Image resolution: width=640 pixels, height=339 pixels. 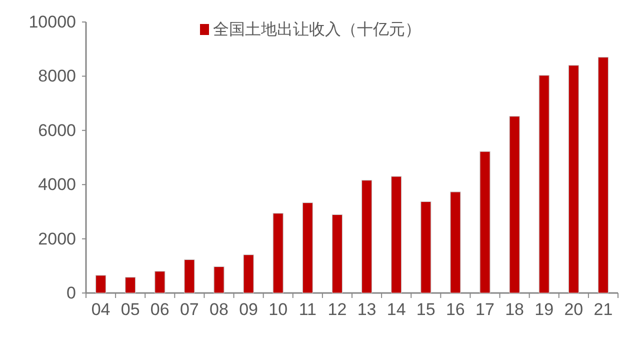 I want to click on x-tick-label: 08, so click(x=219, y=309).